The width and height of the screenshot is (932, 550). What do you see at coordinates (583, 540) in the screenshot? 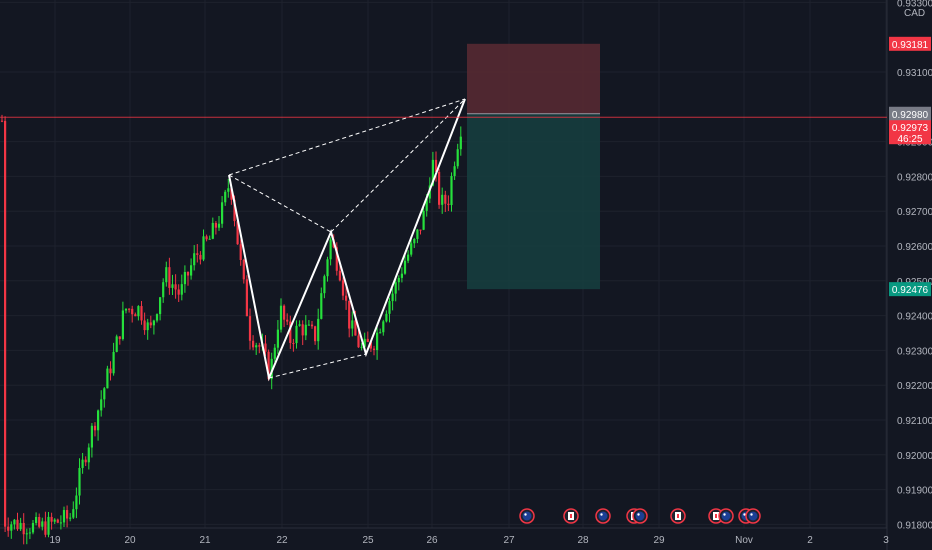
I see `x-tick-label: 28` at bounding box center [583, 540].